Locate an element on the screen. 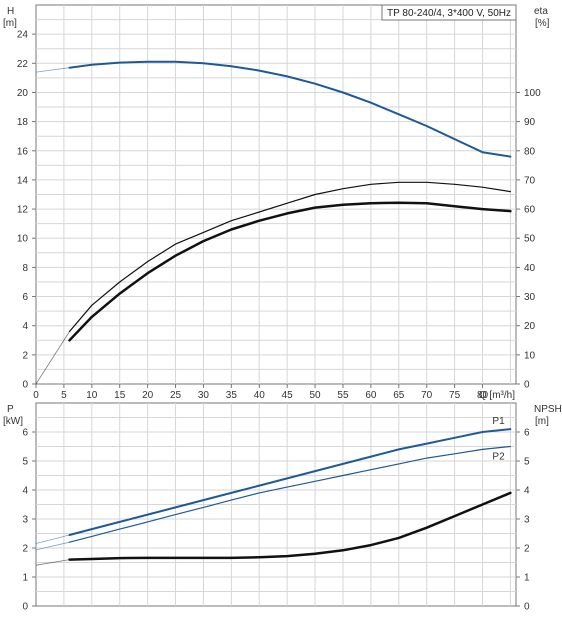 This screenshot has height=618, width=562. left-axis-label: H is located at coordinates (10, 11).